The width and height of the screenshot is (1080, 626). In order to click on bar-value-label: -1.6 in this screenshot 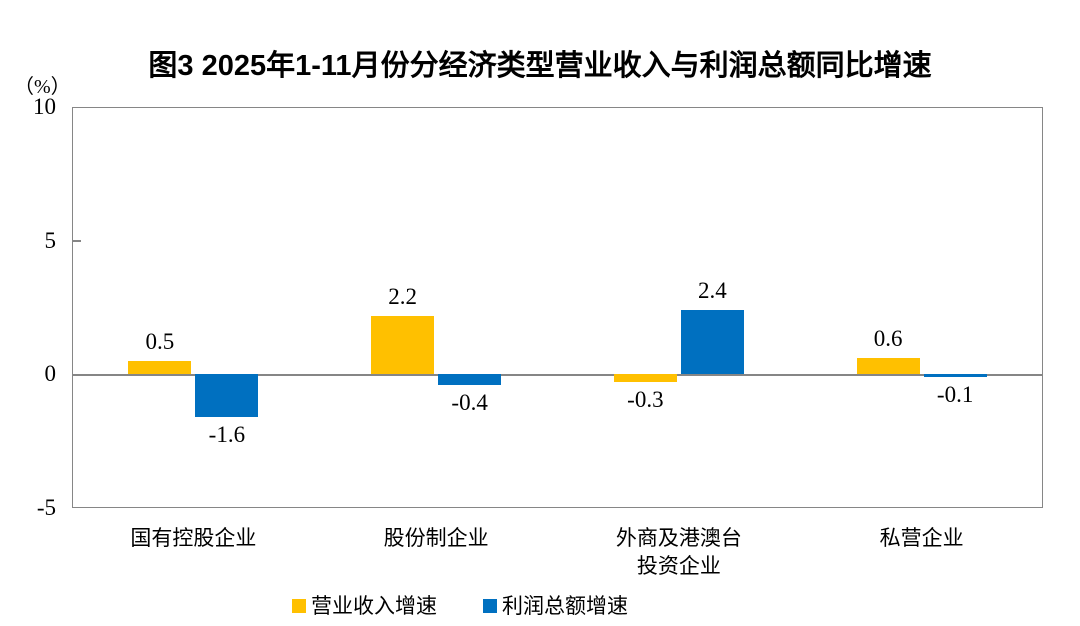, I will do `click(227, 435)`.